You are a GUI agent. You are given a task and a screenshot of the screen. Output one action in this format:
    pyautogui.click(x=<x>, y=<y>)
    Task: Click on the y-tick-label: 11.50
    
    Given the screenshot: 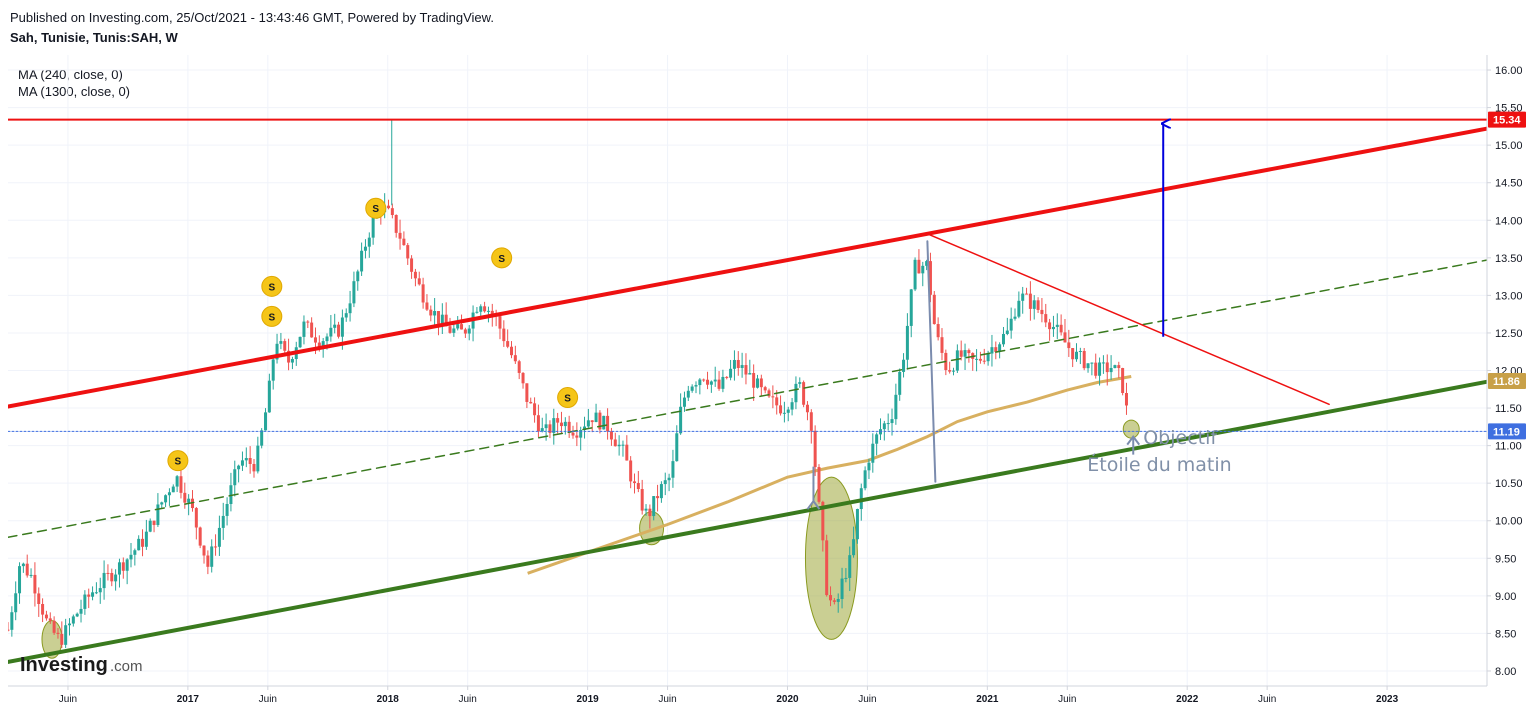 What is the action you would take?
    pyautogui.click(x=1508, y=409)
    